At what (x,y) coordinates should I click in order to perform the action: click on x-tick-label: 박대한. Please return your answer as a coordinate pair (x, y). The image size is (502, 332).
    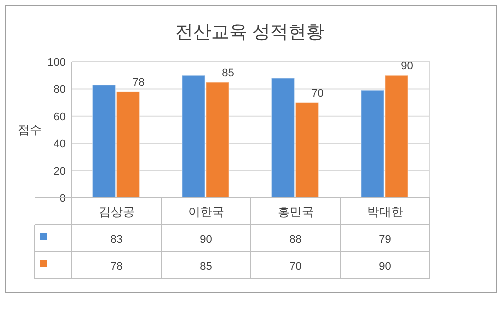
    Looking at the image, I should click on (385, 212).